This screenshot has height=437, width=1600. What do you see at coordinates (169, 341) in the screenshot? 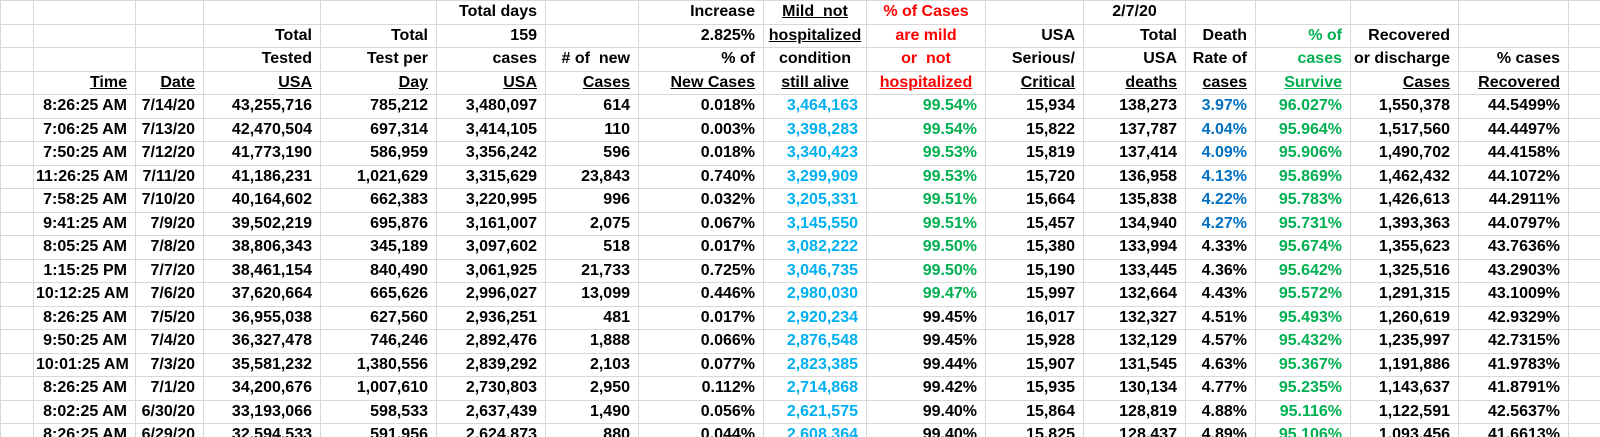
I see `cell-date: 7/4/20` at bounding box center [169, 341].